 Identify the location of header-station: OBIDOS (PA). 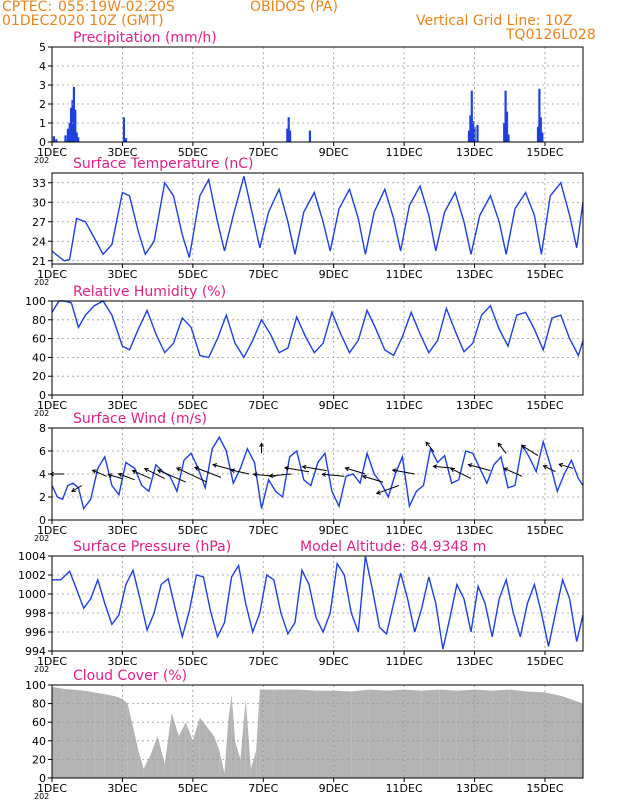
(294, 7).